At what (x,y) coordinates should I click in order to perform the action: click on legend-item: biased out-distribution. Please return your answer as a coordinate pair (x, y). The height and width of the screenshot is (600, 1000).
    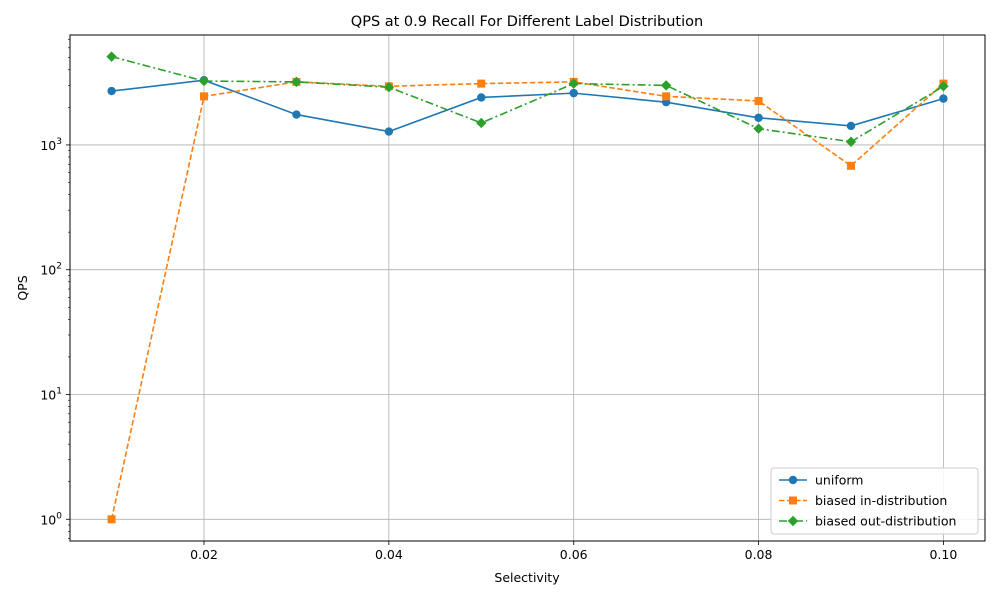
    Looking at the image, I should click on (867, 521).